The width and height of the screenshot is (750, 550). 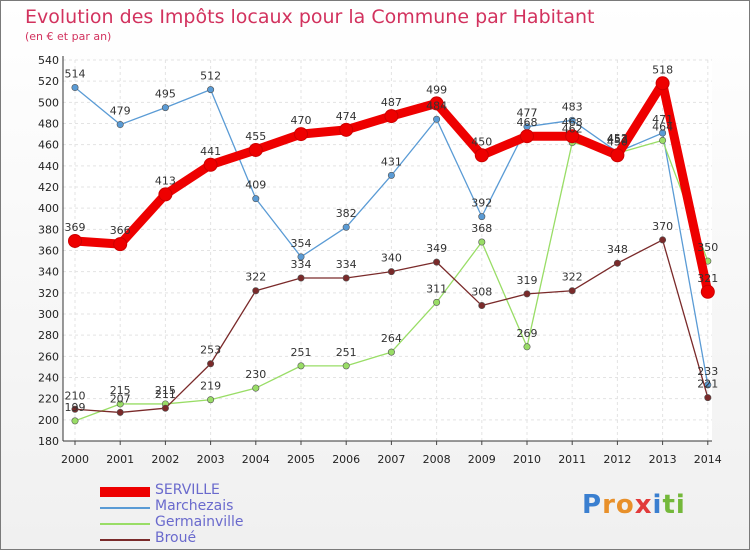 I want to click on data-label-brou: 348, so click(x=617, y=249).